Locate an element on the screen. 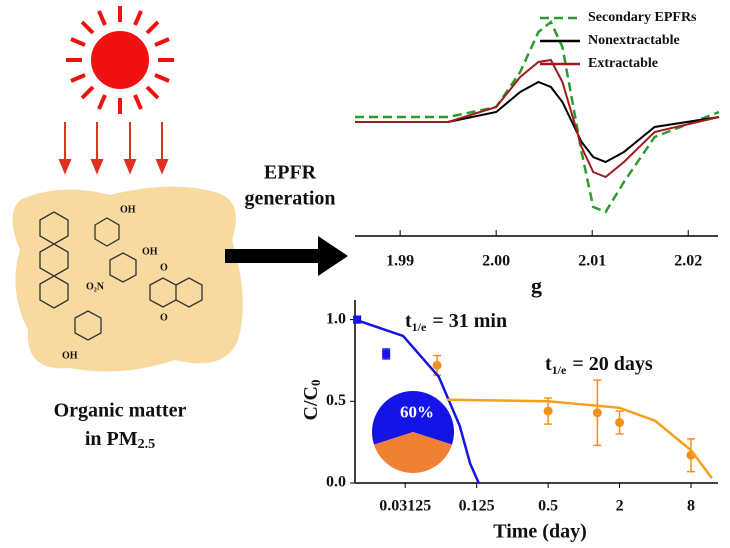  molecule-label: O₂N is located at coordinates (95, 286).